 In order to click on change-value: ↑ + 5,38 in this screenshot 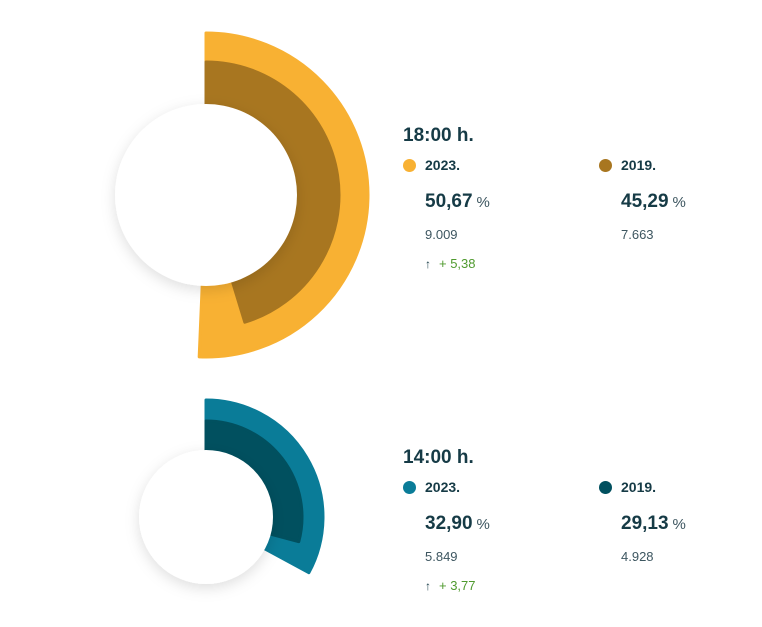, I will do `click(450, 263)`.